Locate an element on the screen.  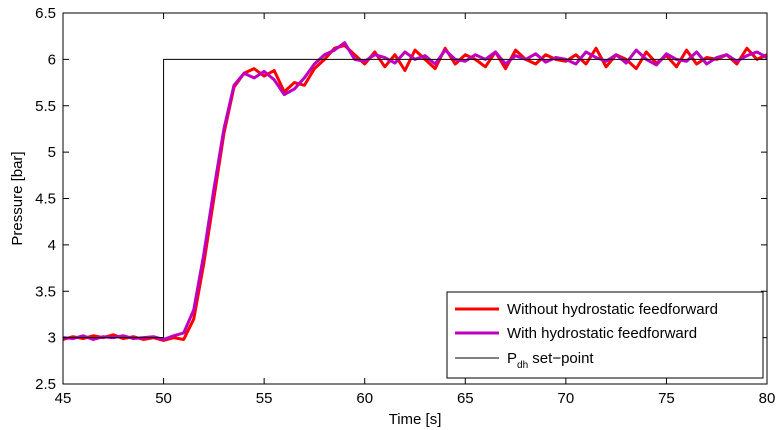
legend-setpoint-subscript: dh is located at coordinates (522, 365).